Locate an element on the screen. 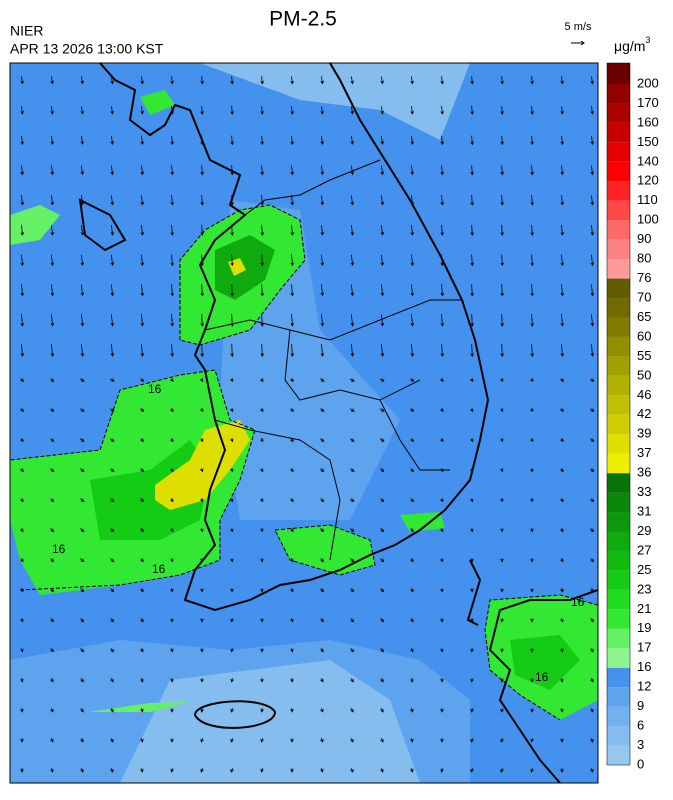  colorbar-label: 170 is located at coordinates (648, 102).